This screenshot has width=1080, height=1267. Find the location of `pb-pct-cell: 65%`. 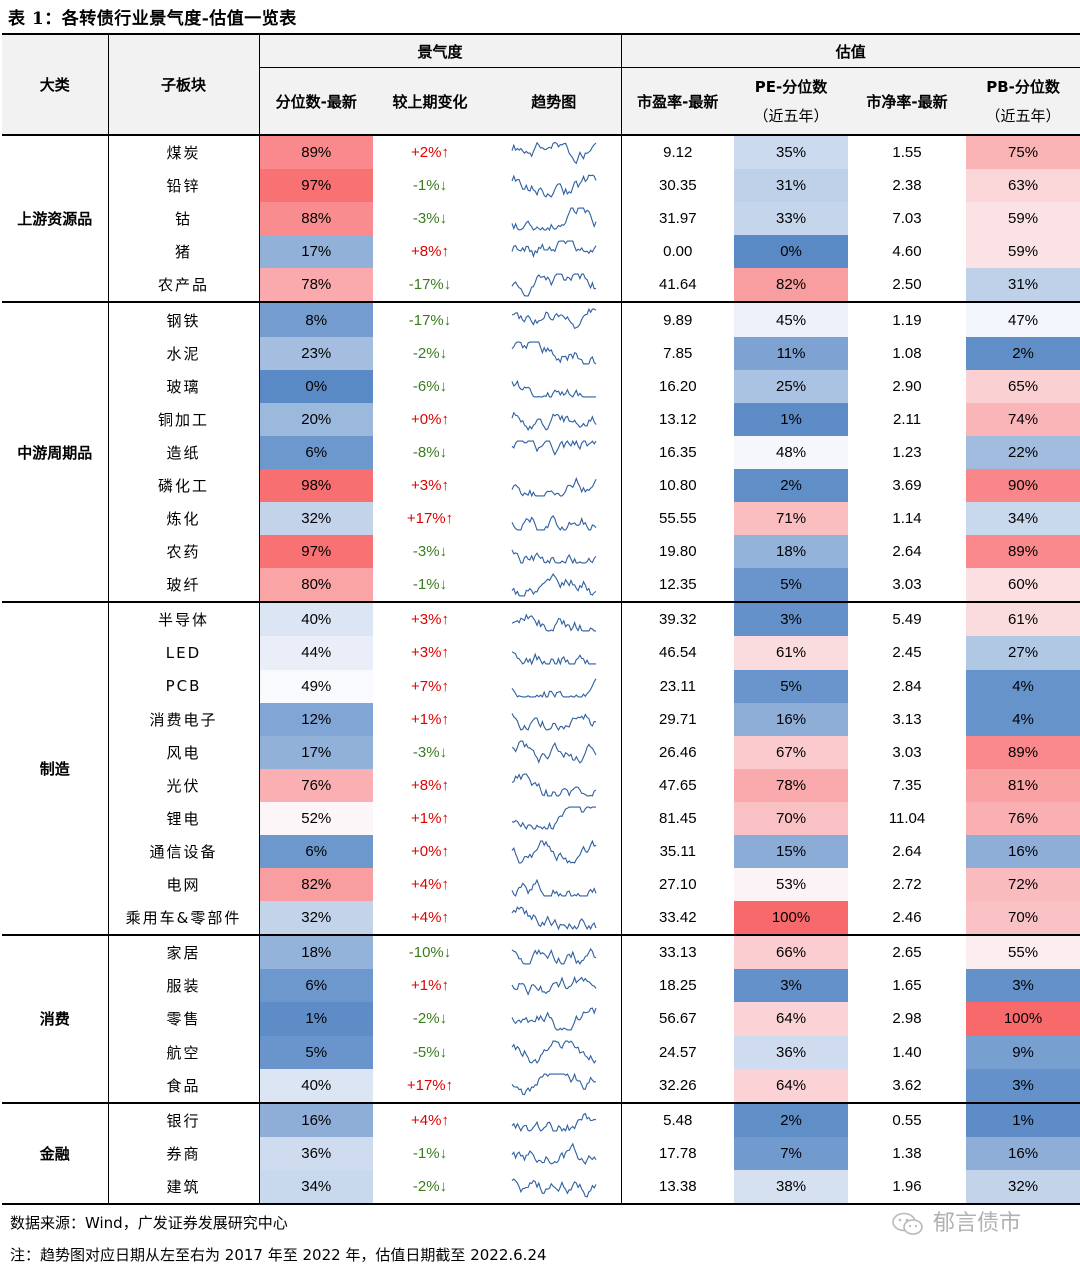

pb-pct-cell: 65% is located at coordinates (1023, 386).